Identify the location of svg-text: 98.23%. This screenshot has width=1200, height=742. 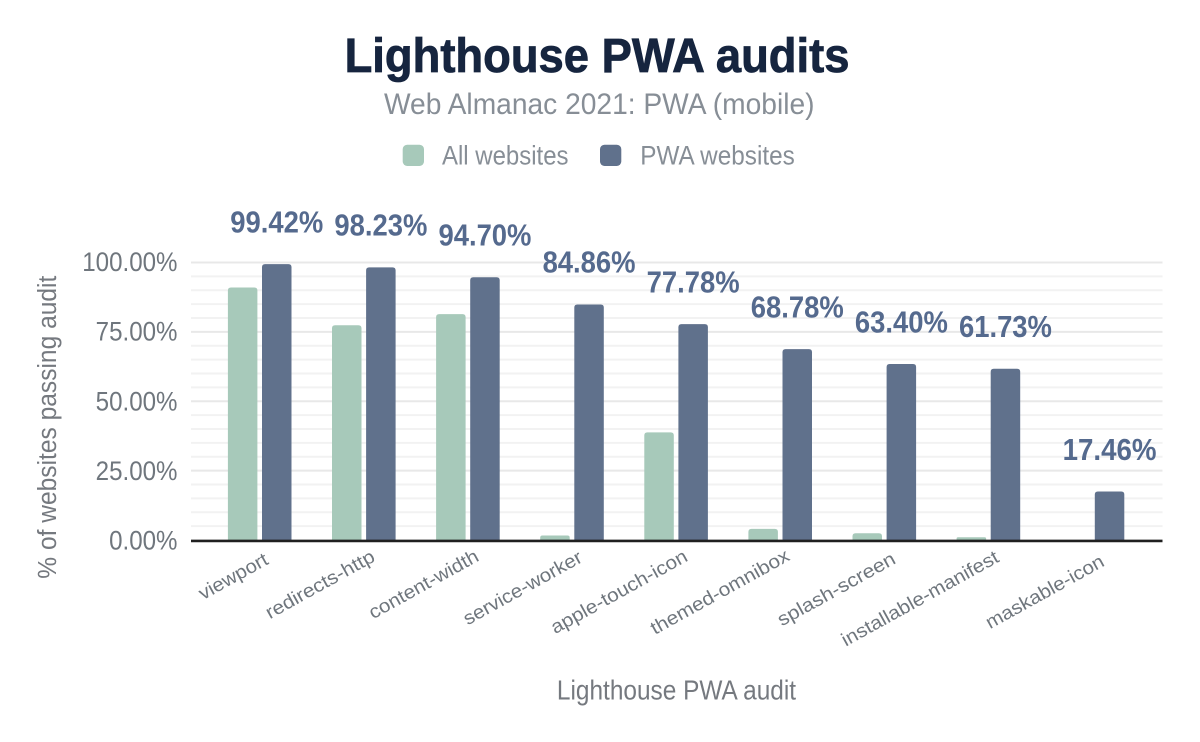
(380, 226).